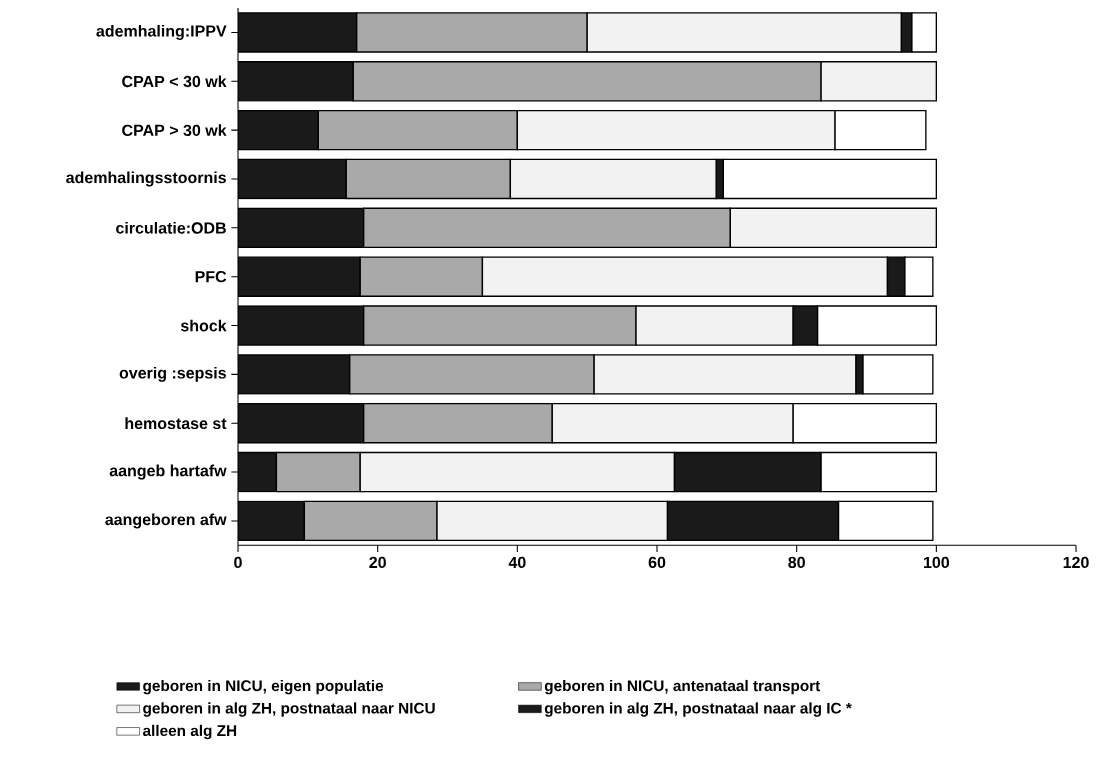  Describe the element at coordinates (174, 130) in the screenshot. I see `y-tick-label: CPAP > 30 wk` at that location.